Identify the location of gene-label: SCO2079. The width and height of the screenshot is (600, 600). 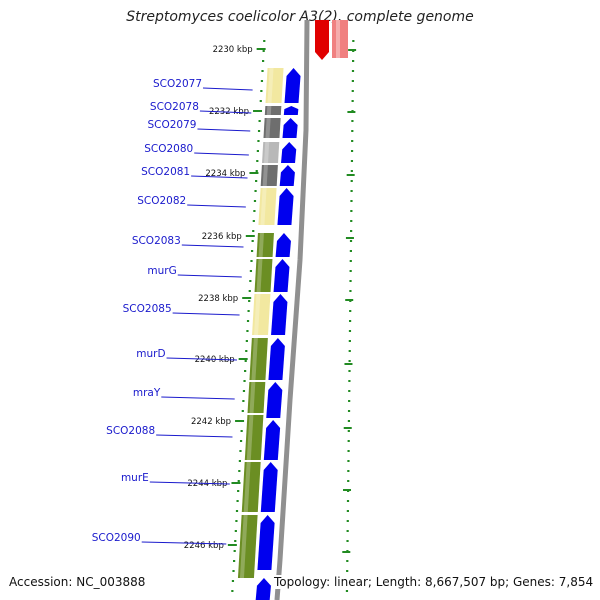
(171, 125).